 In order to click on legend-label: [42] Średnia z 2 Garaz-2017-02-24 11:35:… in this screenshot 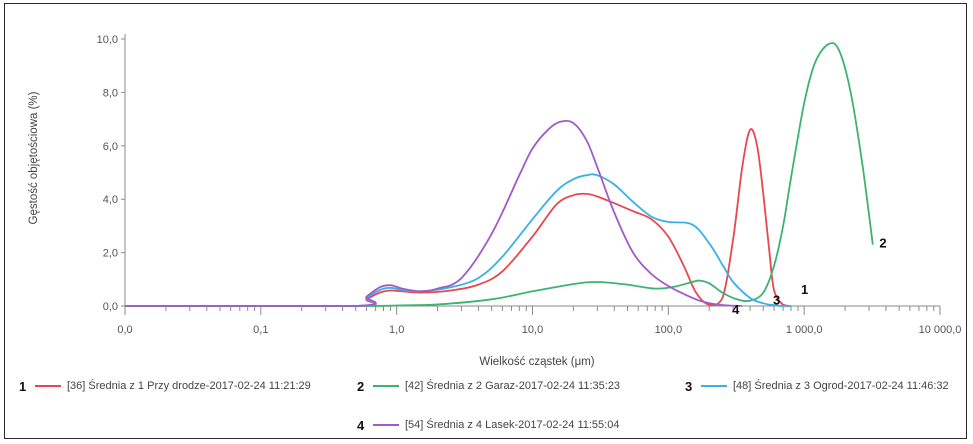, I will do `click(513, 386)`.